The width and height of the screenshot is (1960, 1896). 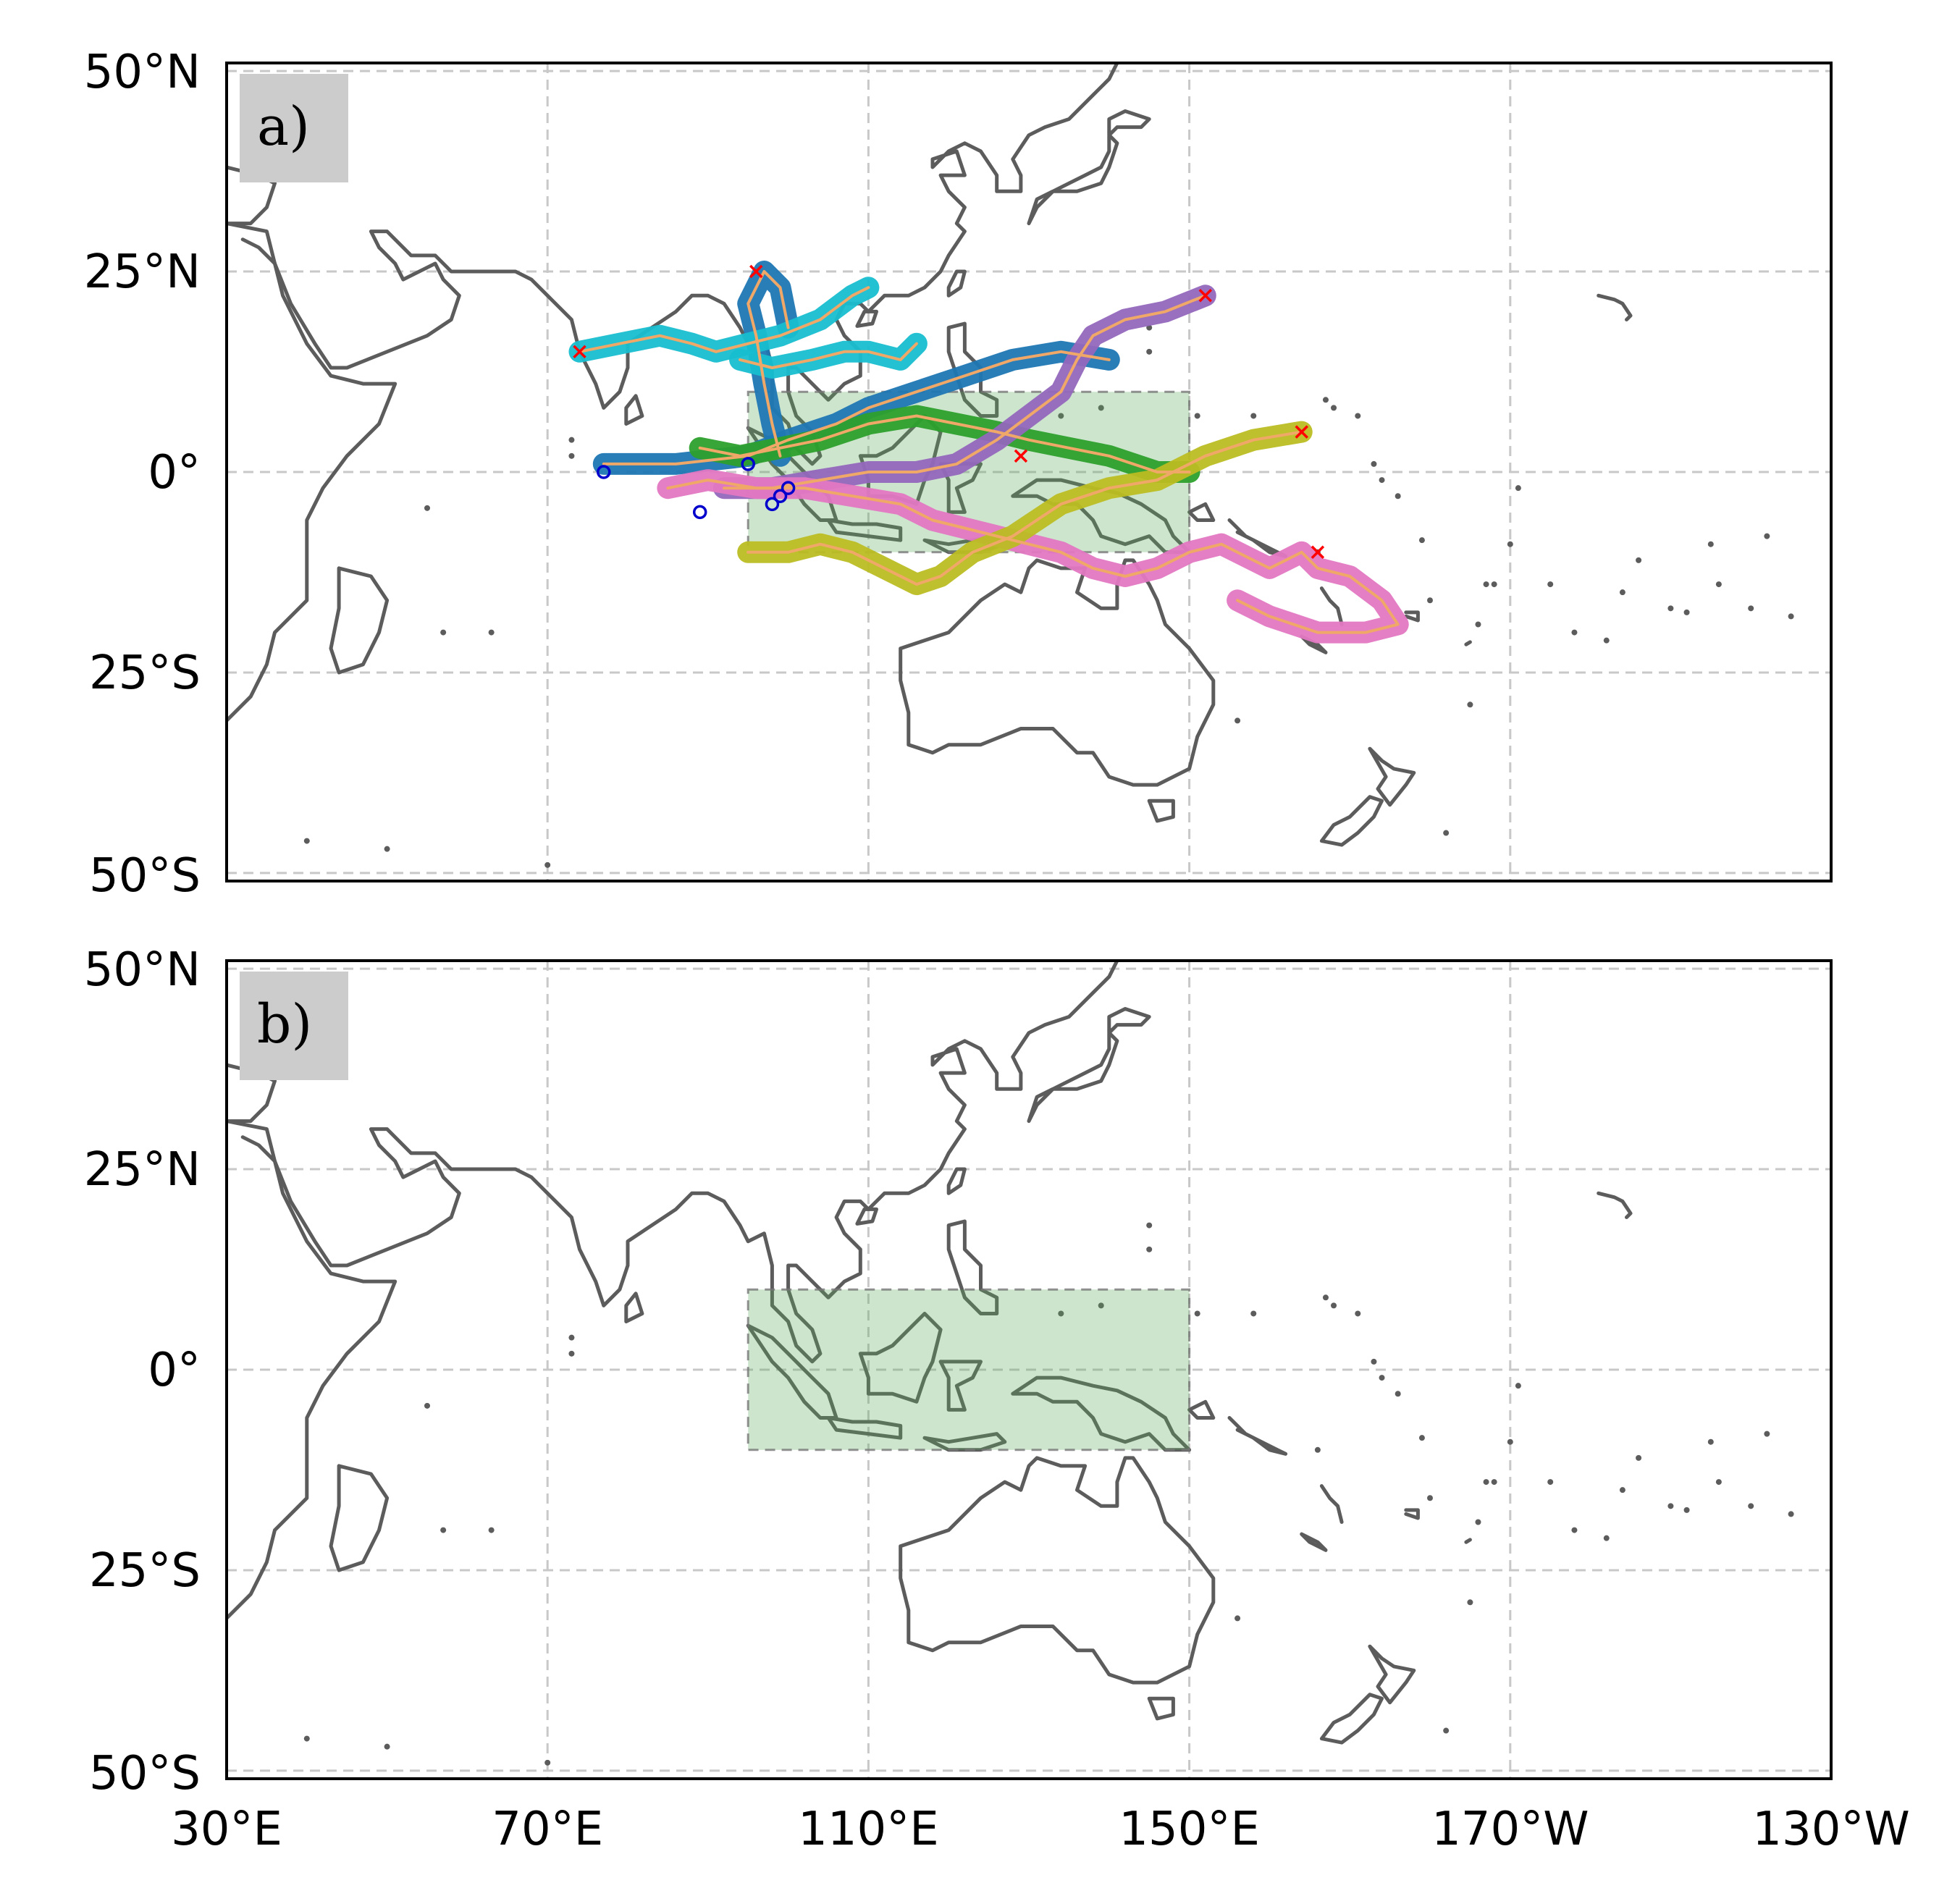 What do you see at coordinates (547, 1829) in the screenshot?
I see `x-tick-label: 70°E` at bounding box center [547, 1829].